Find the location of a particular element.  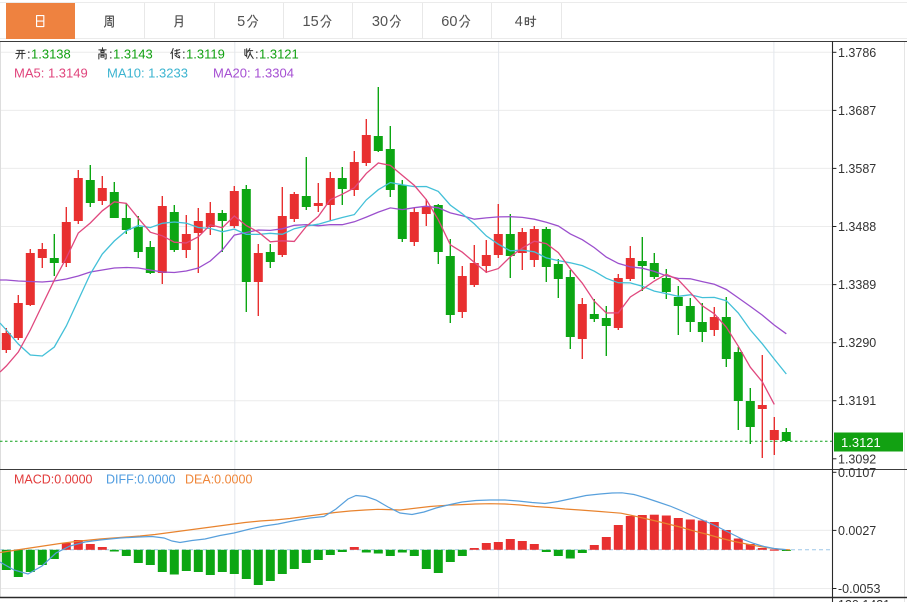

svg-text: 1.3687 is located at coordinates (857, 111).